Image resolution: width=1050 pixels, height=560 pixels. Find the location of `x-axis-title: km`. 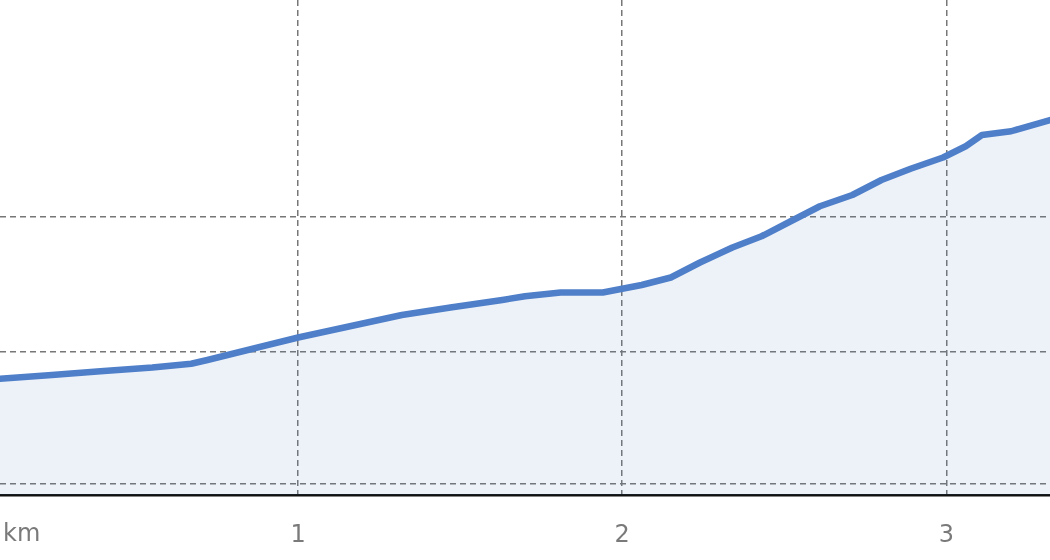

x-axis-title: km is located at coordinates (22, 533).